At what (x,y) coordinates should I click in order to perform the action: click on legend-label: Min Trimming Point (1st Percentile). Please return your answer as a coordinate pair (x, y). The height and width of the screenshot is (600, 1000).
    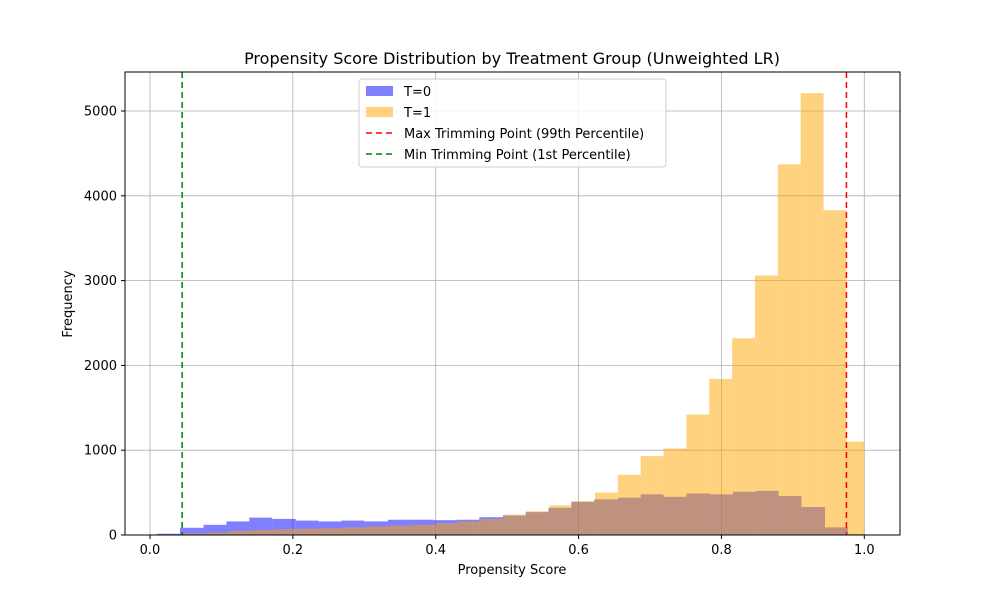
    Looking at the image, I should click on (517, 155).